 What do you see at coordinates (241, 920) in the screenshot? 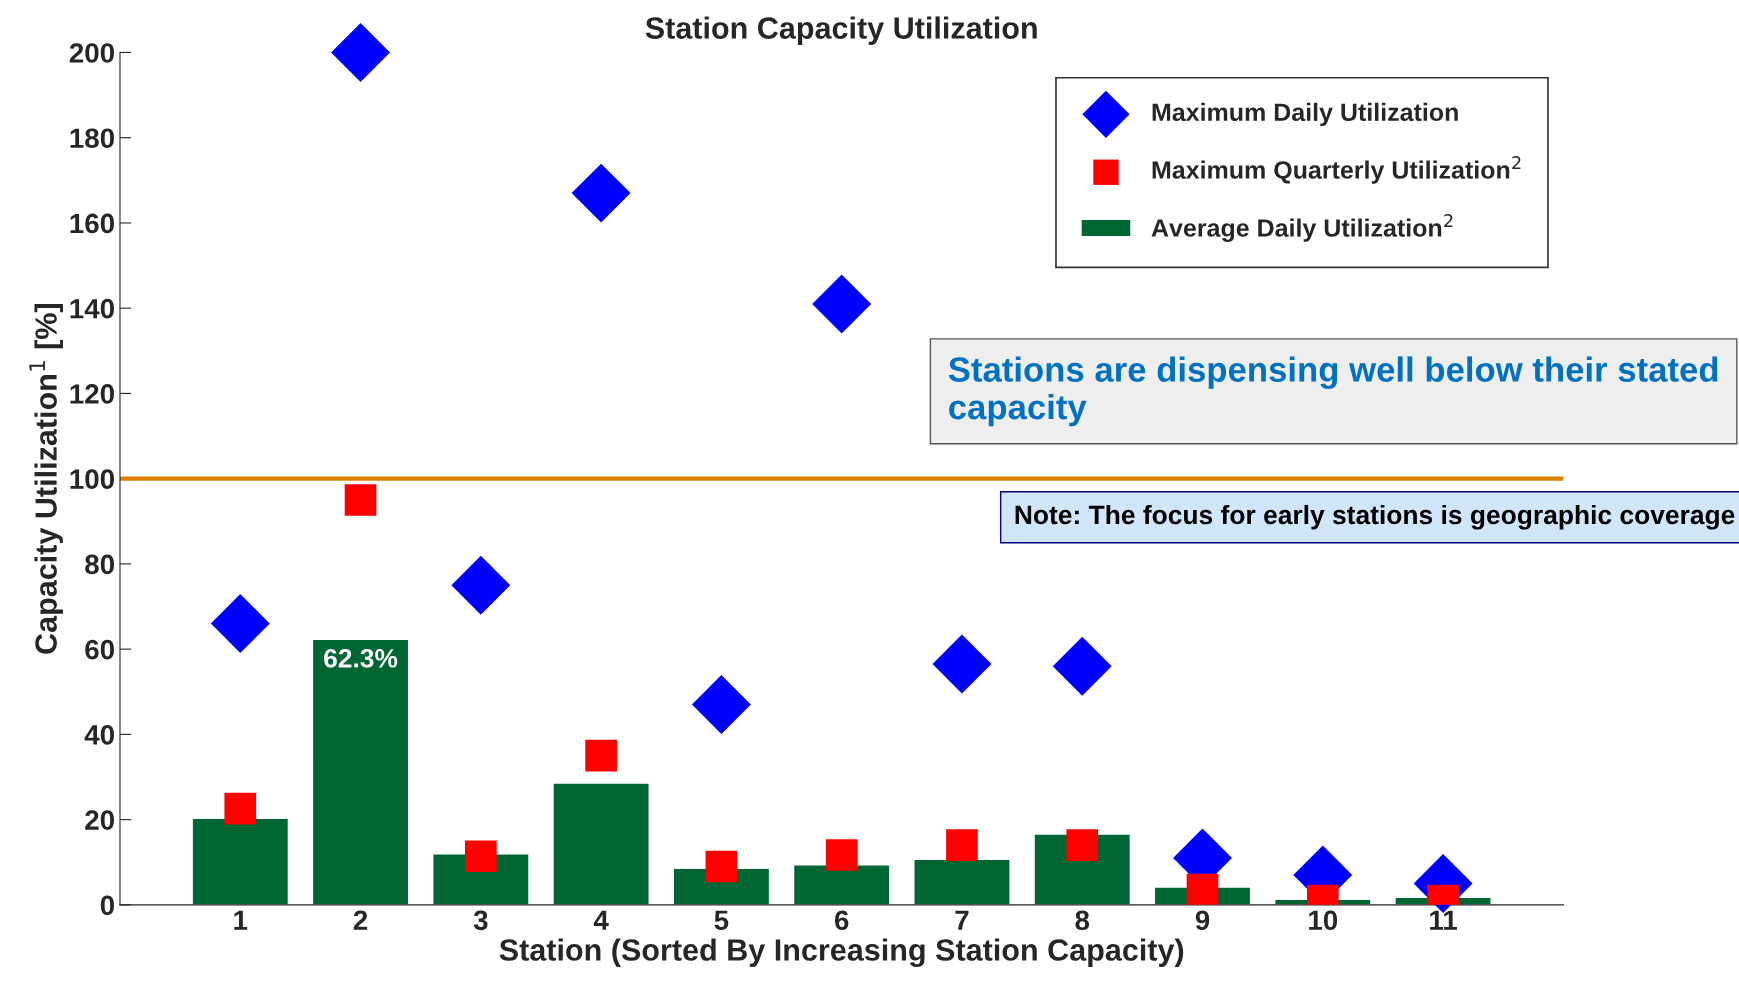
I see `x-tick-label: 1` at bounding box center [241, 920].